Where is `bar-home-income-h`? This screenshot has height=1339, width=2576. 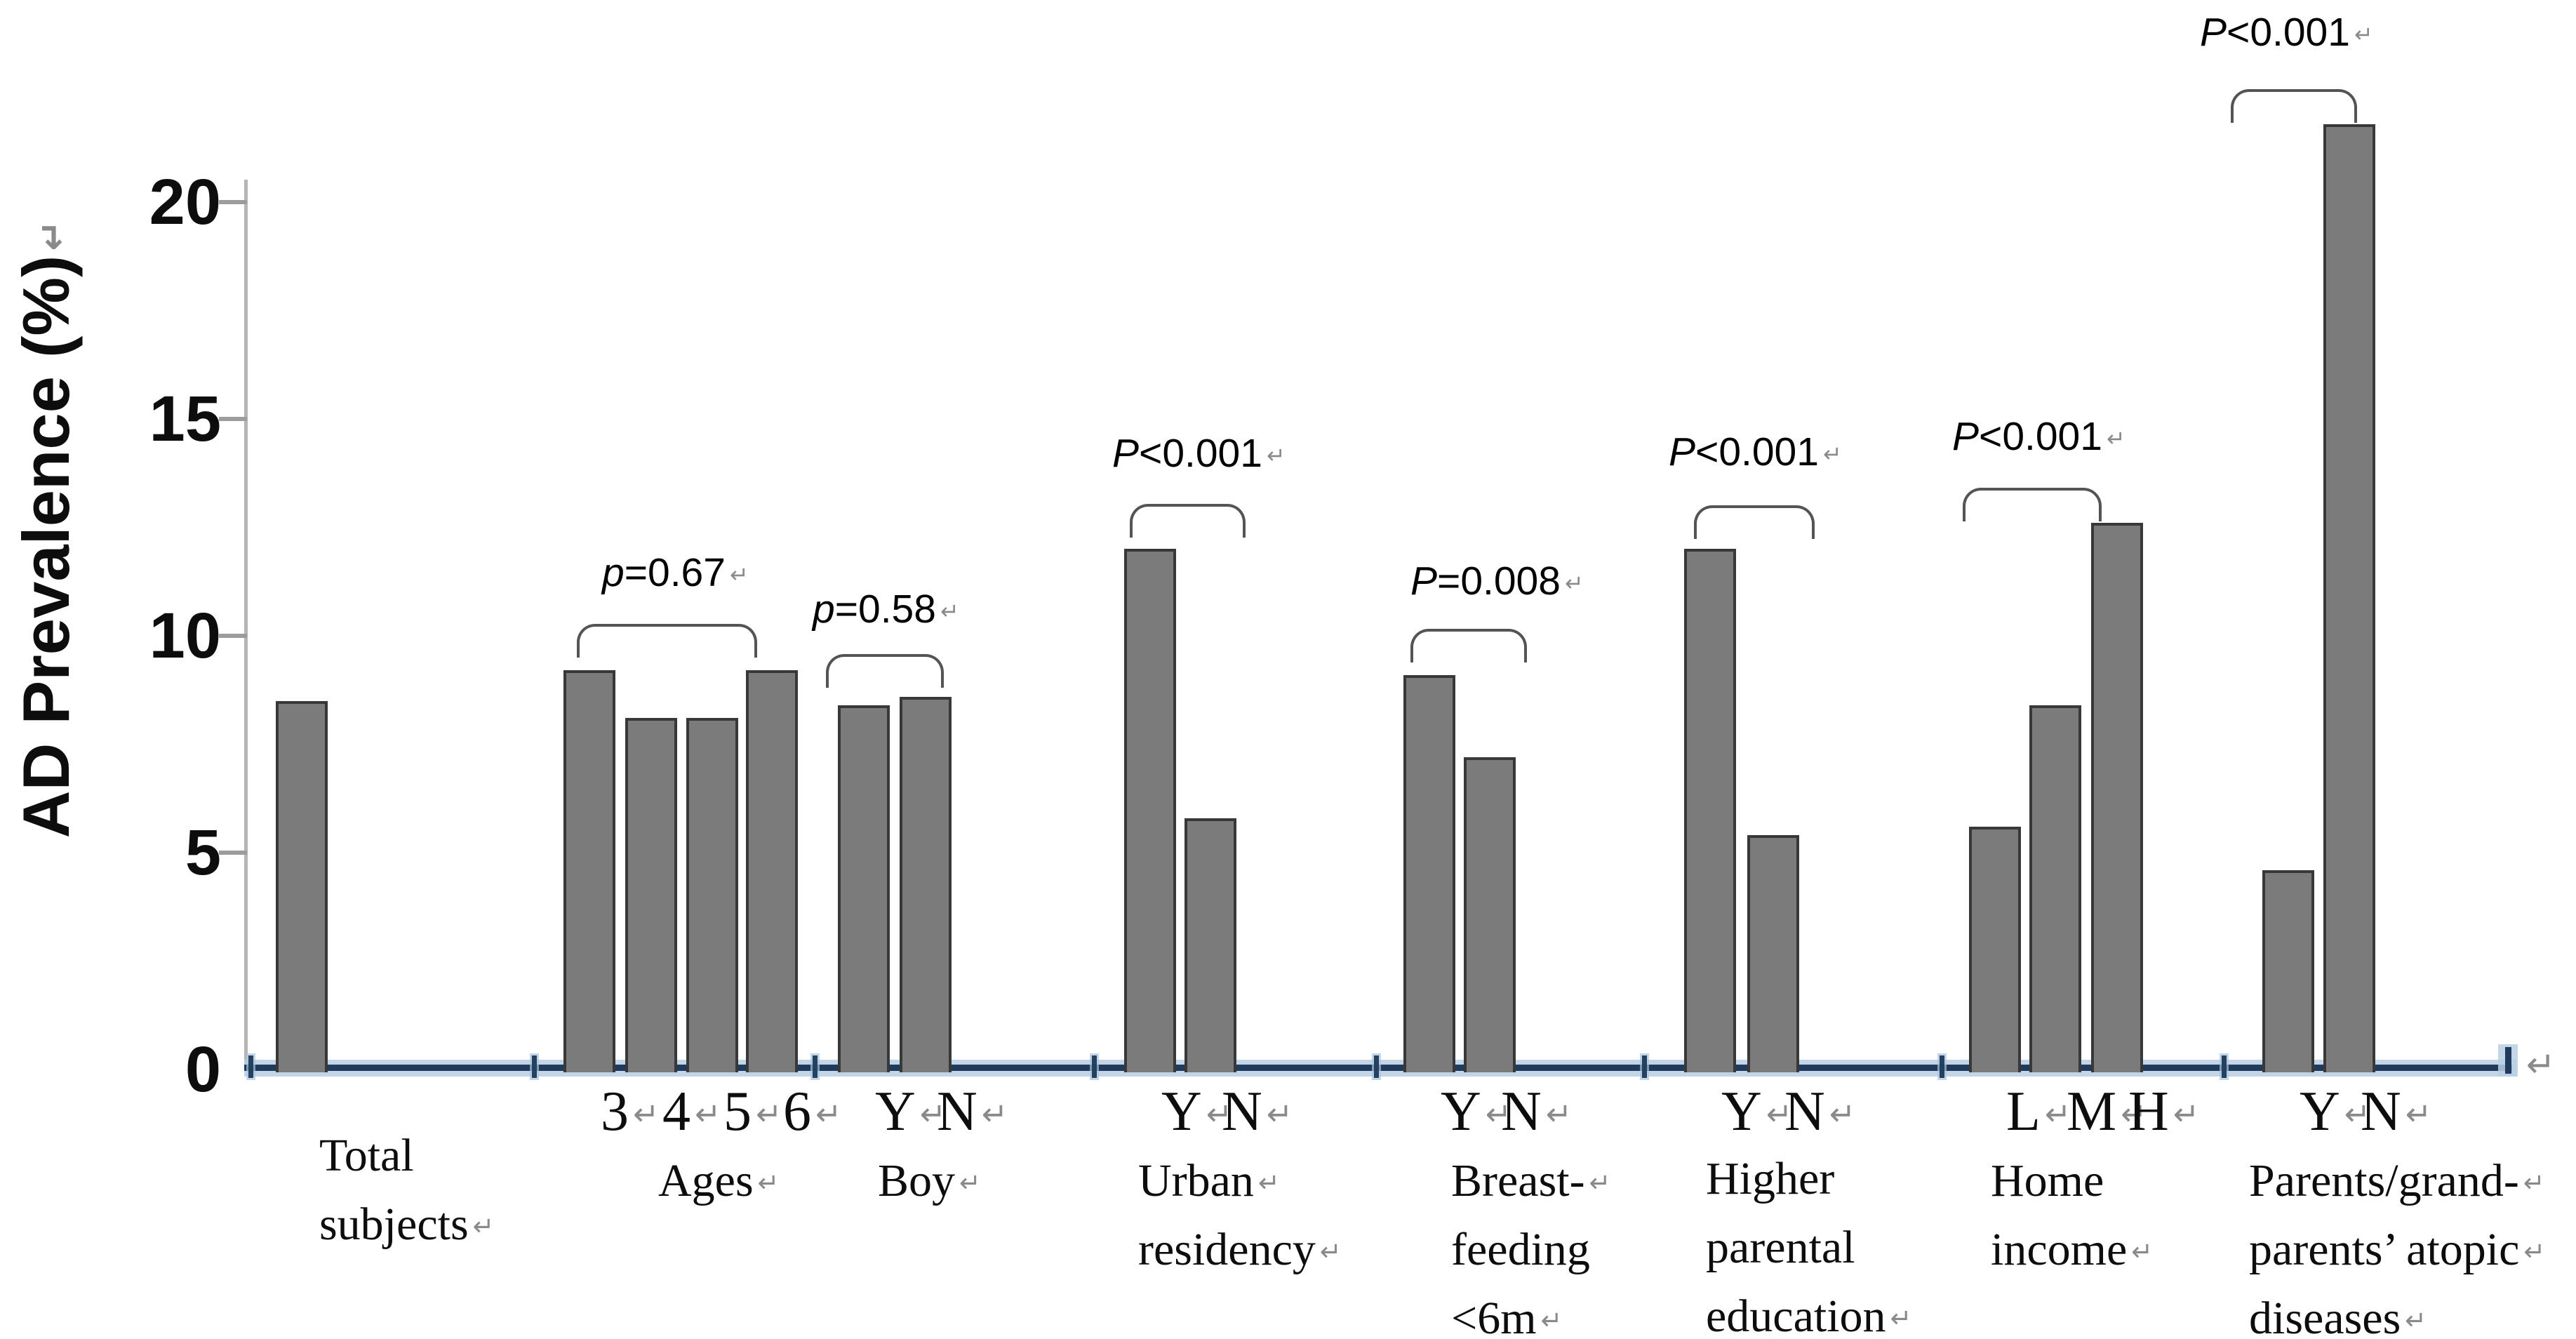
bar-home-income-h is located at coordinates (2117, 797).